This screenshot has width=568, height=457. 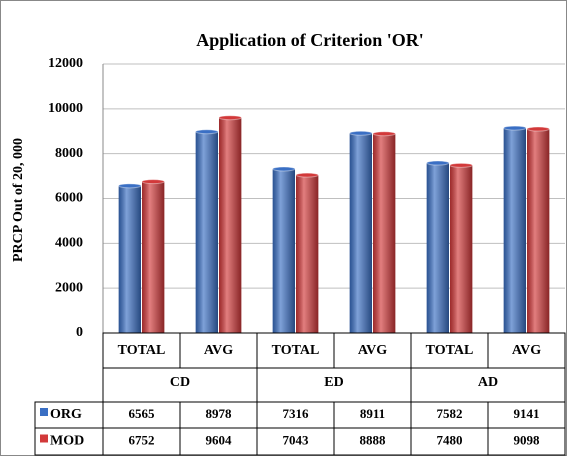 I want to click on table-value: 7316, so click(x=296, y=413).